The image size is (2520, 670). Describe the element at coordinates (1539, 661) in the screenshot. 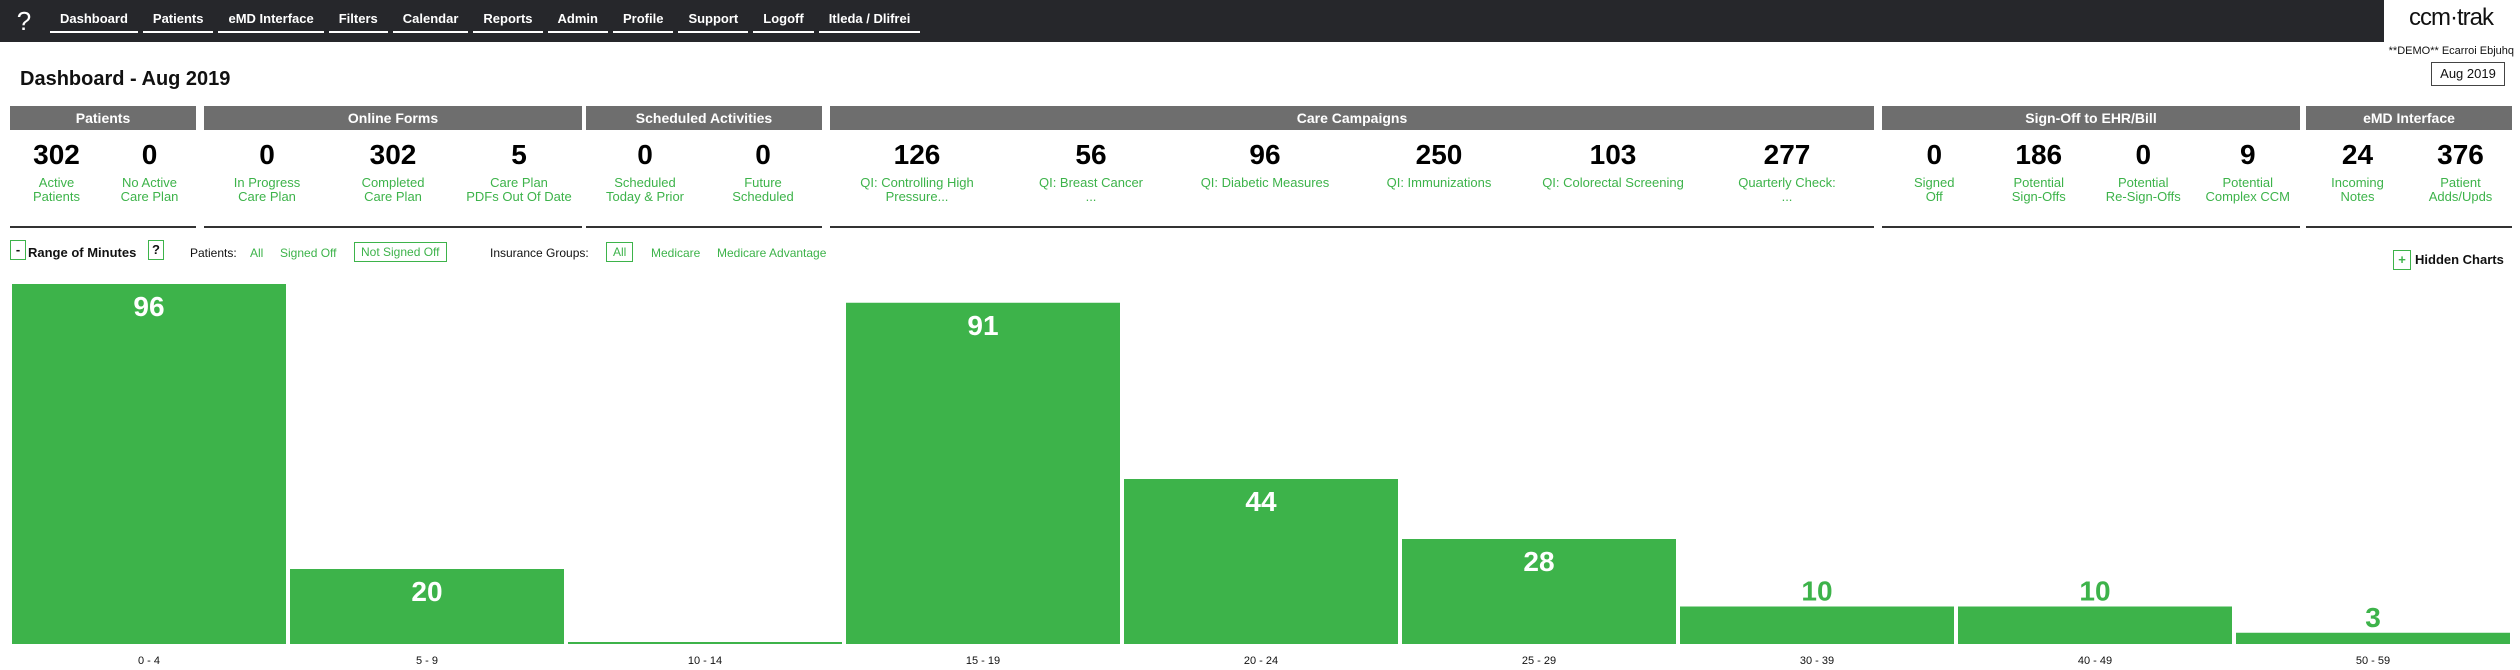

I see `x-tick-label: 25 - 29` at that location.